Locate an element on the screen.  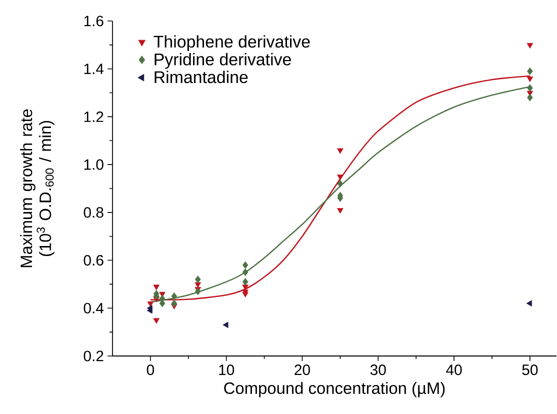
legend-label: Pyridine derivative is located at coordinates (222, 60).